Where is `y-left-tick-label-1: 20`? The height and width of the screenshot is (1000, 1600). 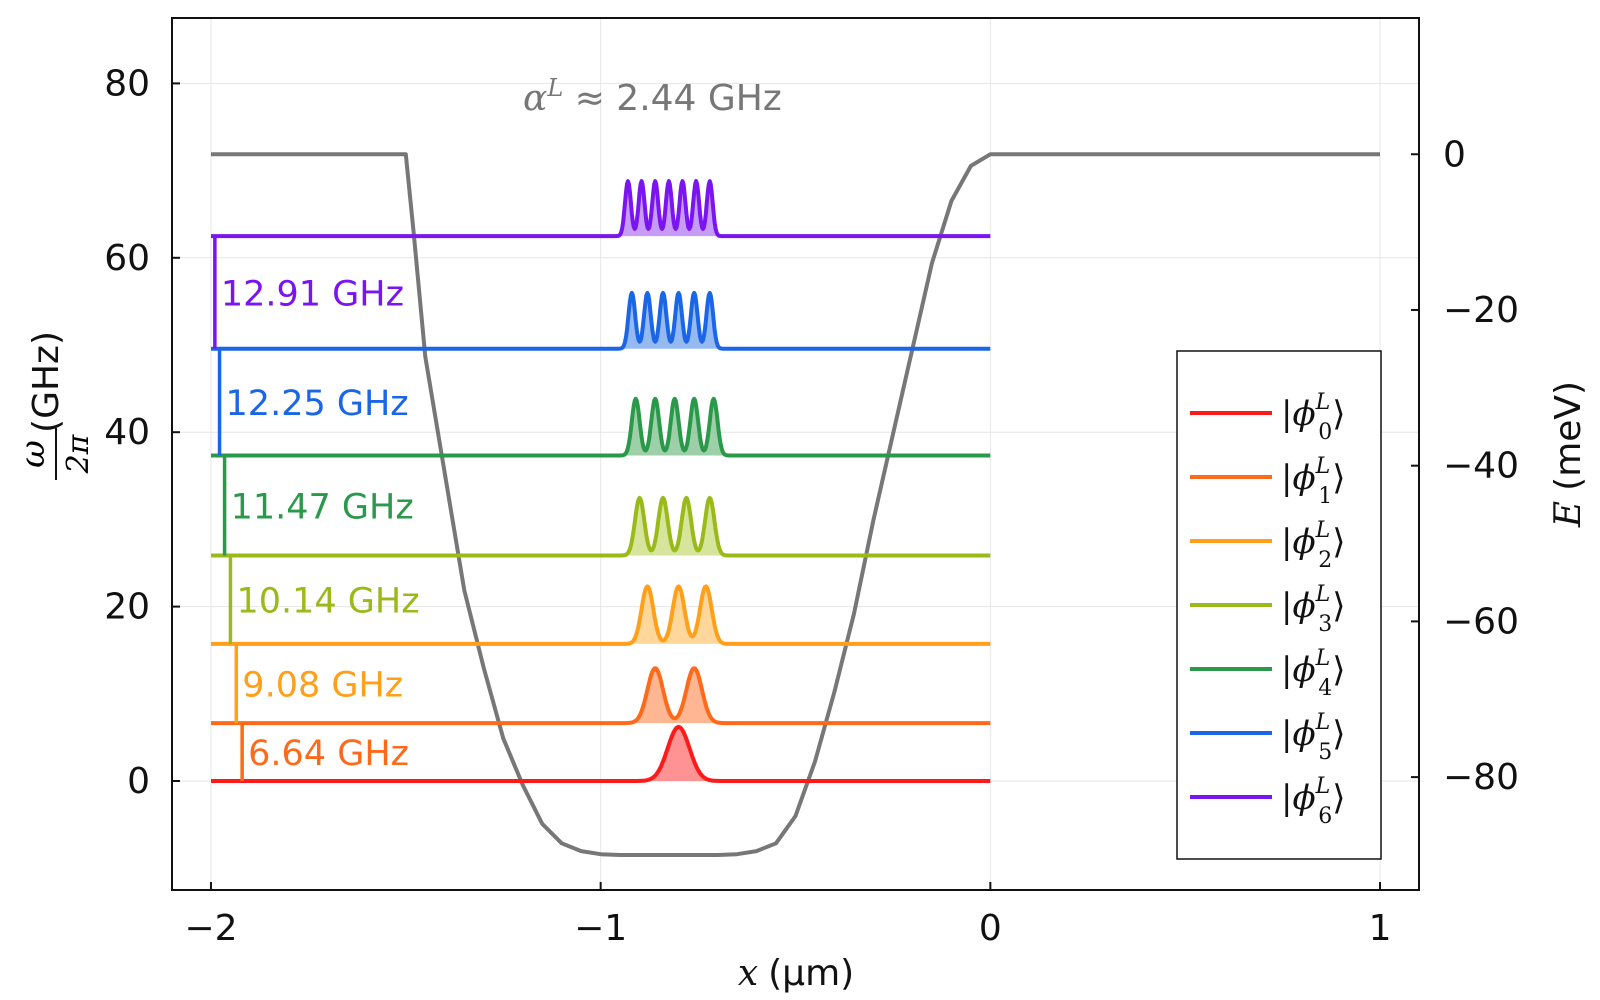
y-left-tick-label-1: 20 is located at coordinates (127, 607).